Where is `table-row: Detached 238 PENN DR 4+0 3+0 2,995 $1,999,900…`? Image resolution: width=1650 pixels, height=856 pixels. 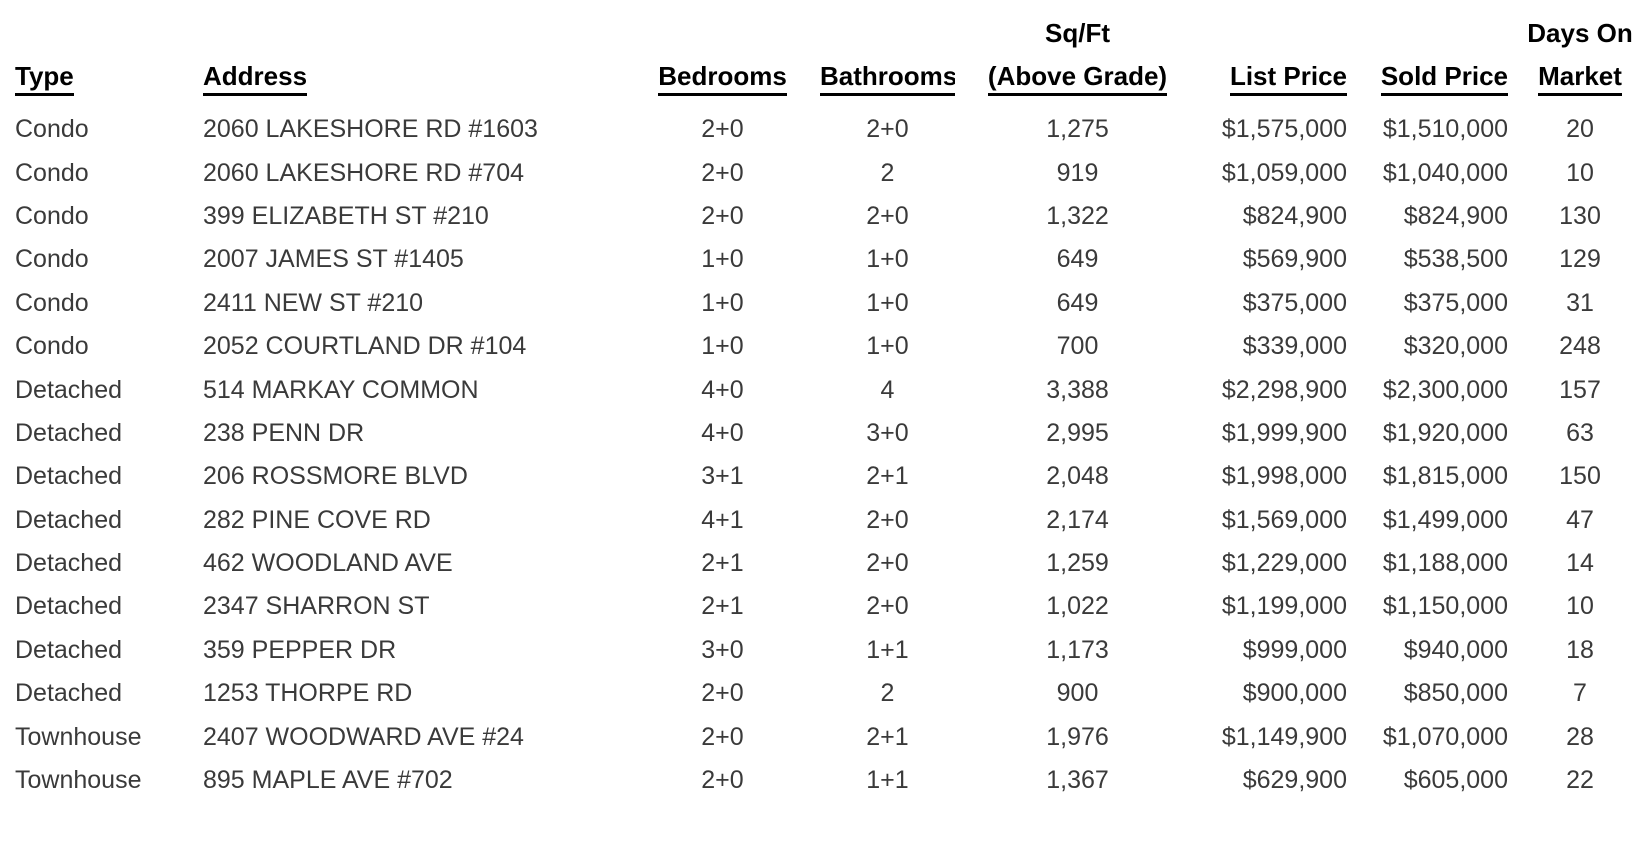 table-row: Detached 238 PENN DR 4+0 3+0 2,995 $1,999,900… is located at coordinates (825, 433).